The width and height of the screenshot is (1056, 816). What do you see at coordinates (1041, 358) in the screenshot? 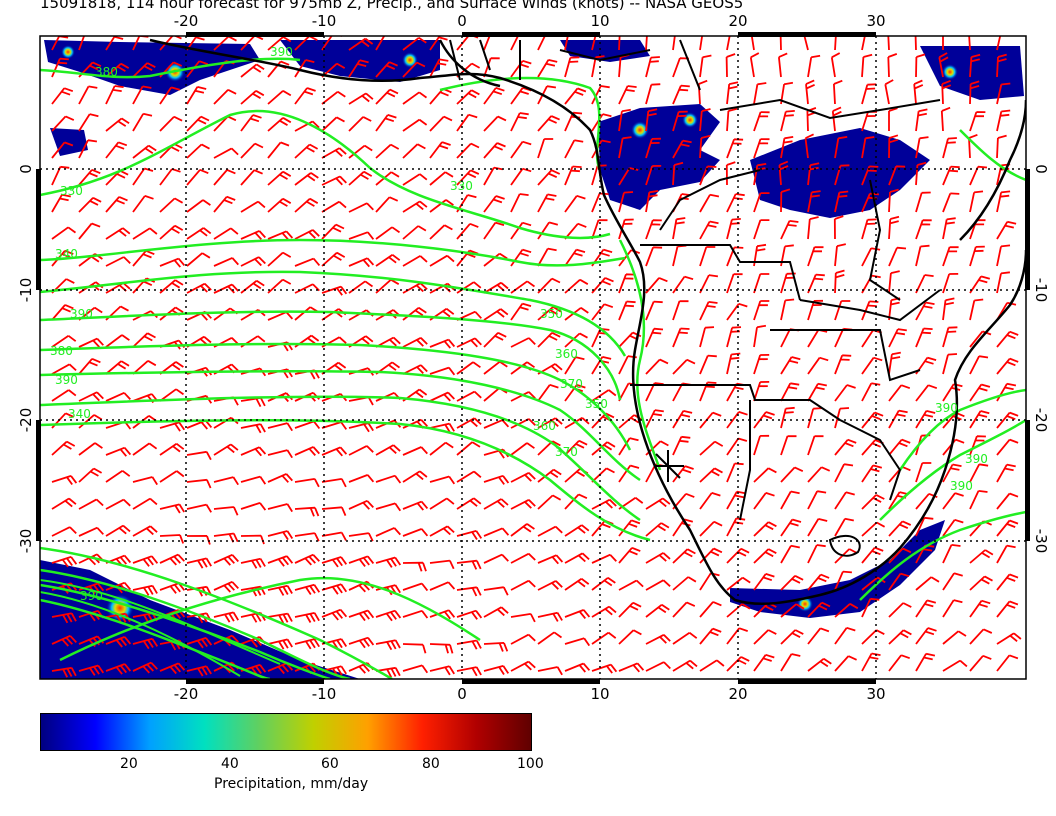
I see `lat-ticks-right: 0 -10 -20 -30` at bounding box center [1041, 358].